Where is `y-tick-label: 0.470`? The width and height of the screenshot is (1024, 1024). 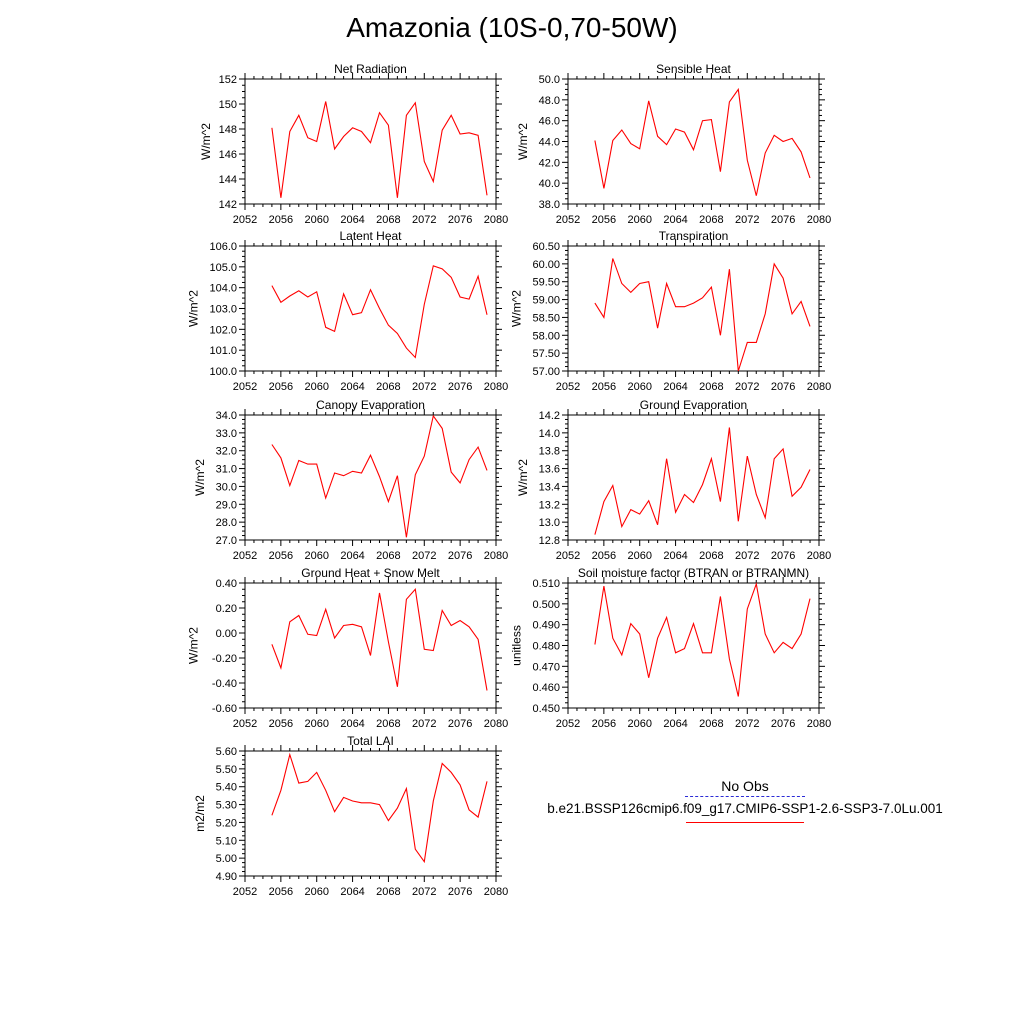
y-tick-label: 0.470 is located at coordinates (546, 667).